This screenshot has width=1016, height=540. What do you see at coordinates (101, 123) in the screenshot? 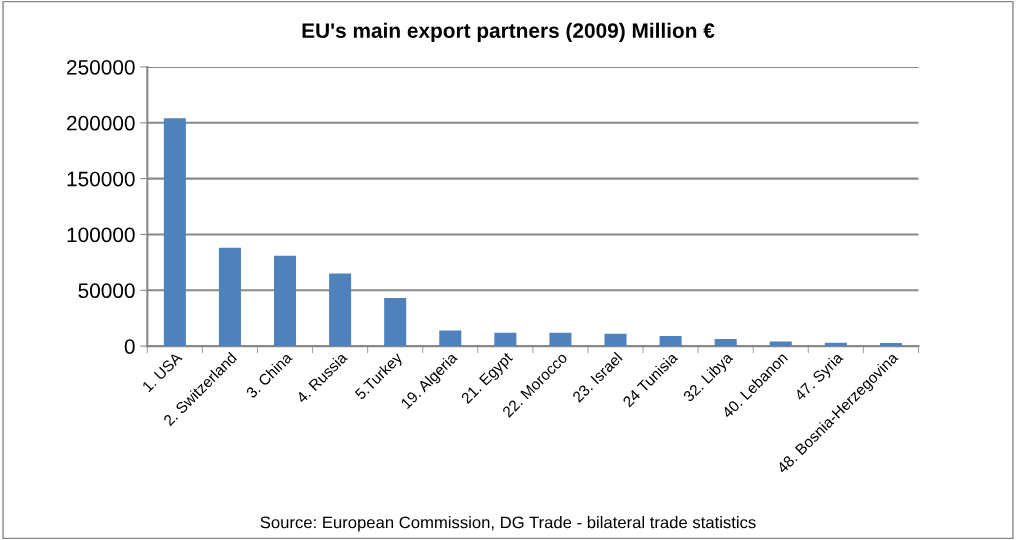
I see `y-tick-label: 200000` at bounding box center [101, 123].